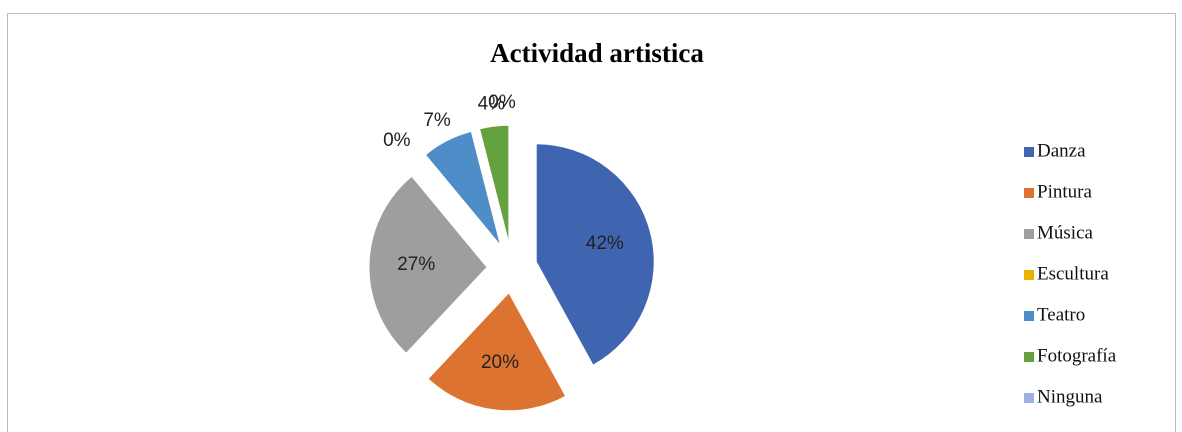  I want to click on data-label: 42%, so click(605, 243).